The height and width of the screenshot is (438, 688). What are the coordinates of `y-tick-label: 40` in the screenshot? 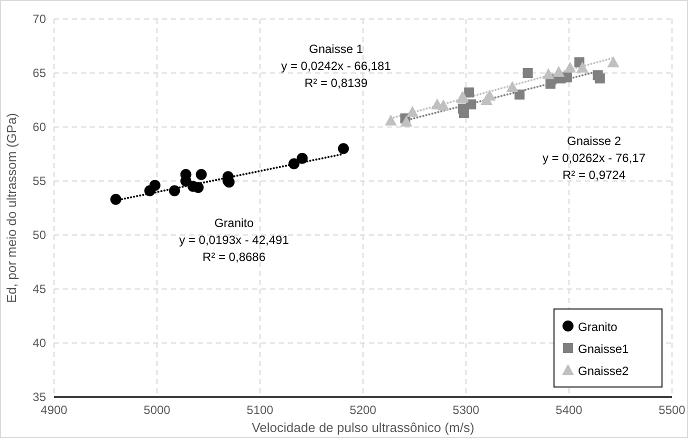 It's located at (39, 343).